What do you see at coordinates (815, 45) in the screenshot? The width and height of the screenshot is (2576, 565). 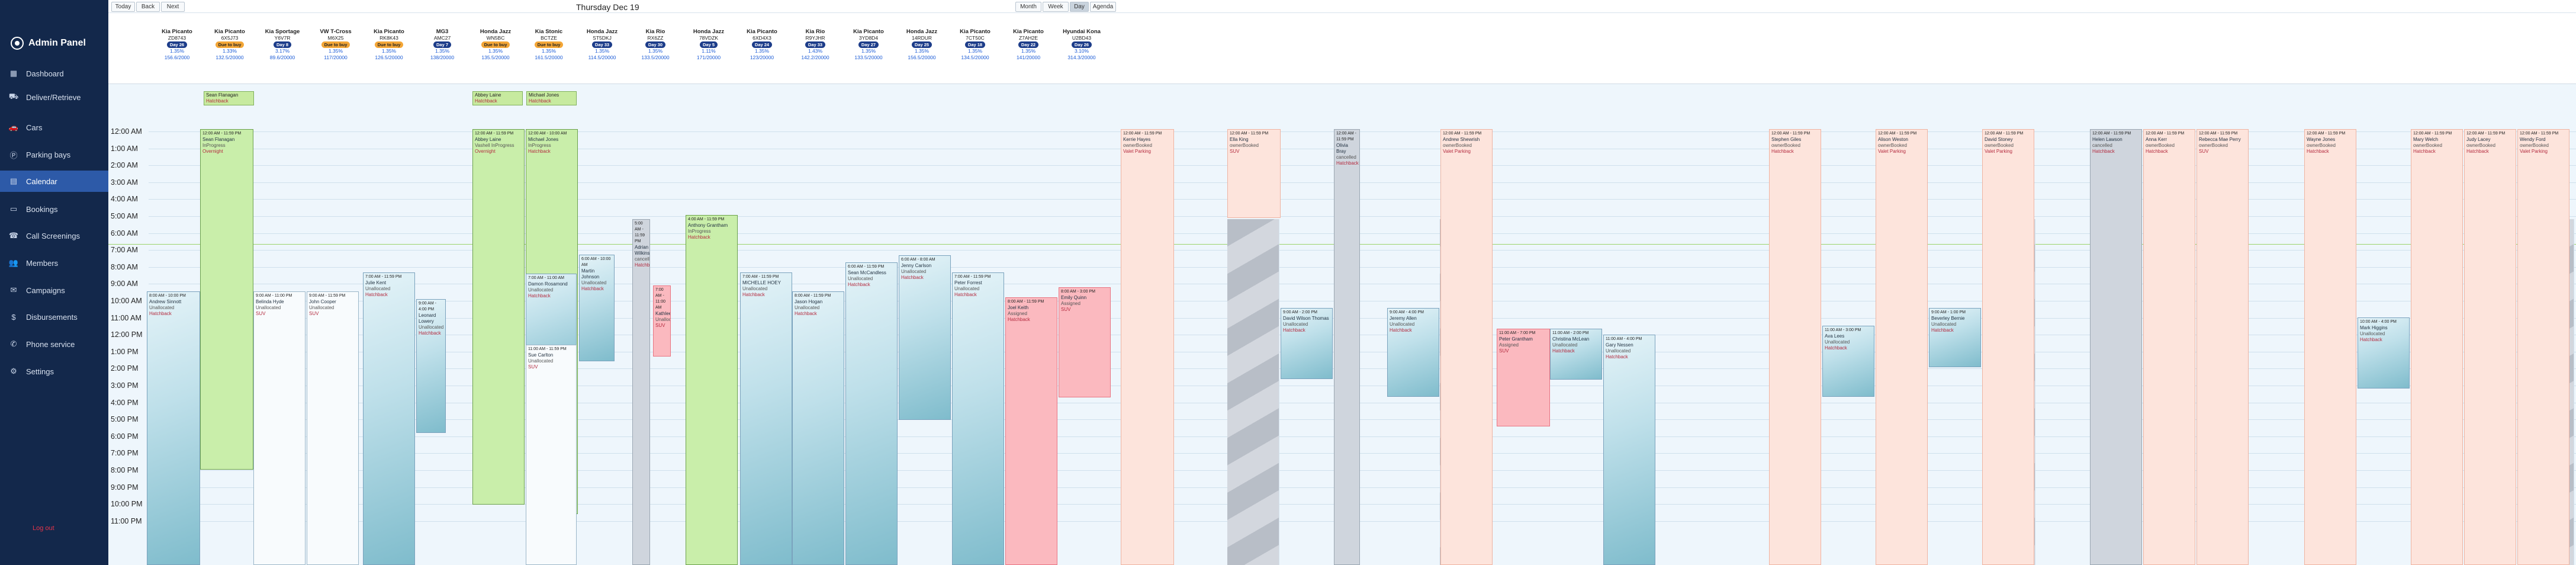 I see `resource-column-header: Kia Rio R9YJHR Day 33 1.43% 142.2/20000` at bounding box center [815, 45].